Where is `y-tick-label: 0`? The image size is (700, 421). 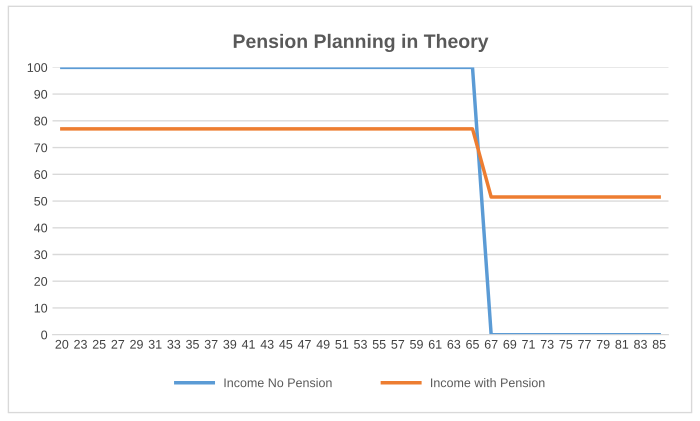 y-tick-label: 0 is located at coordinates (44, 335).